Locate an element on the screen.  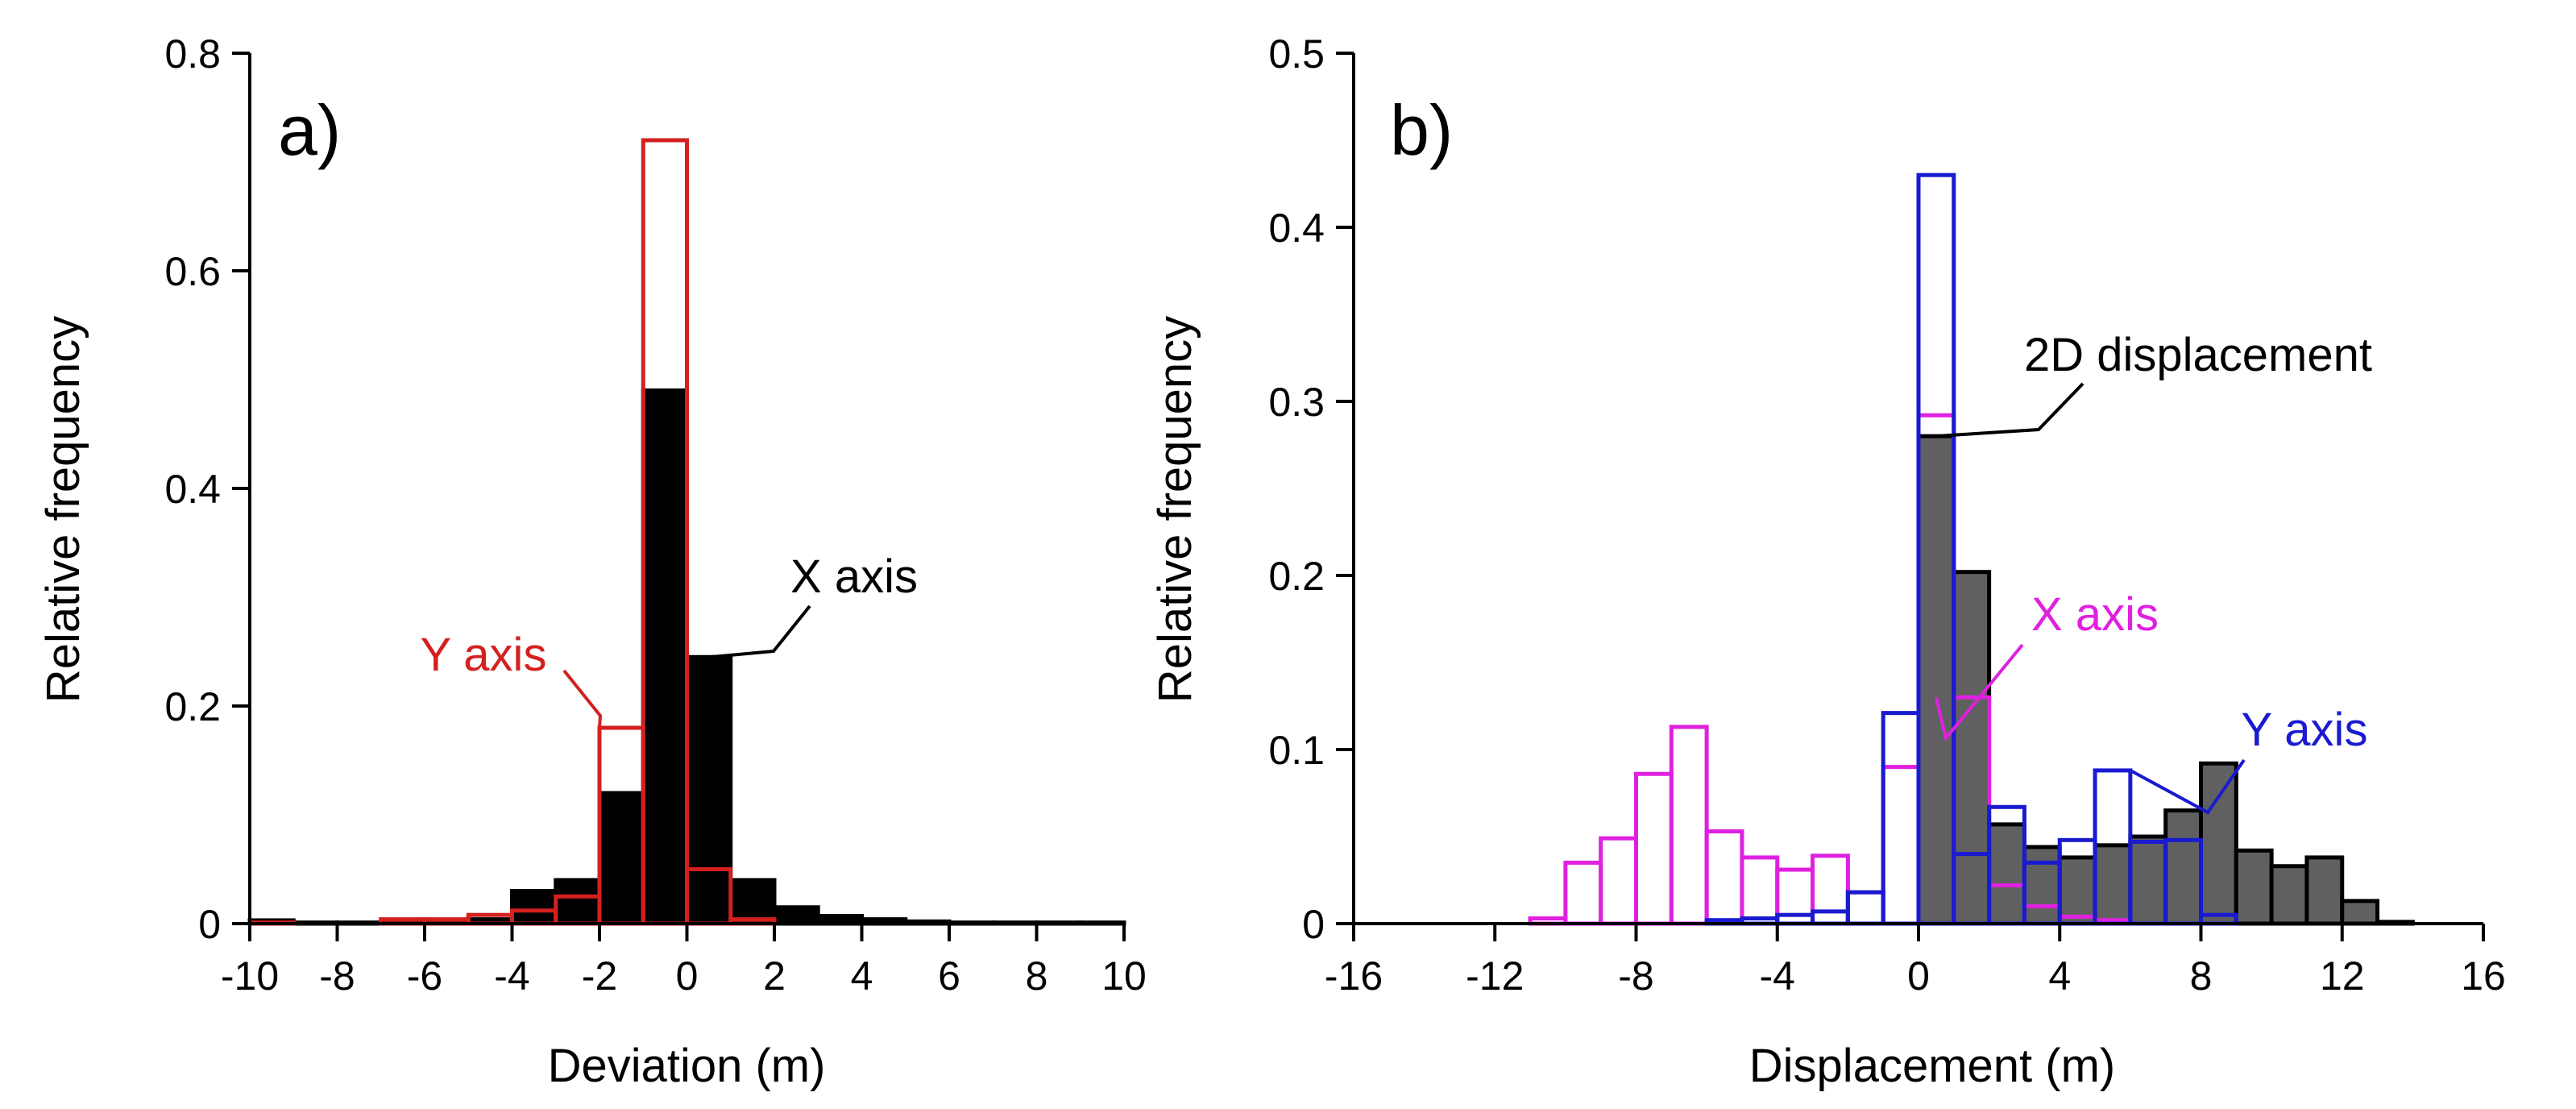
panel-b-xtick-label: 12 is located at coordinates (2342, 976).